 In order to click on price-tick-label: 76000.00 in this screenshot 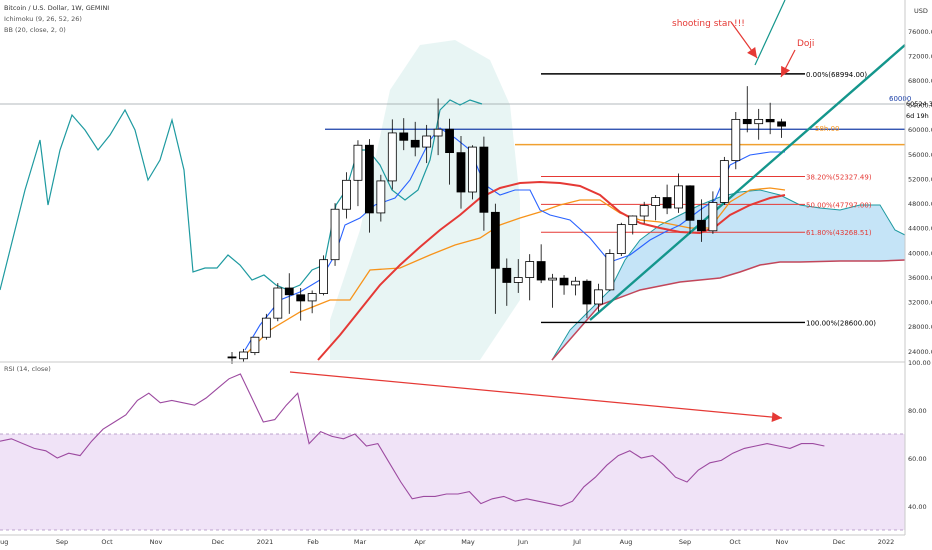, I will do `click(920, 32)`.